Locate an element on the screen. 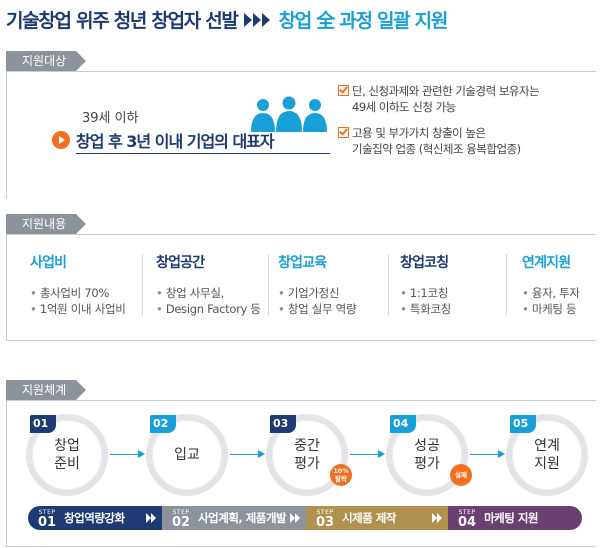  column-item: 마케팅 등 is located at coordinates (561, 309).